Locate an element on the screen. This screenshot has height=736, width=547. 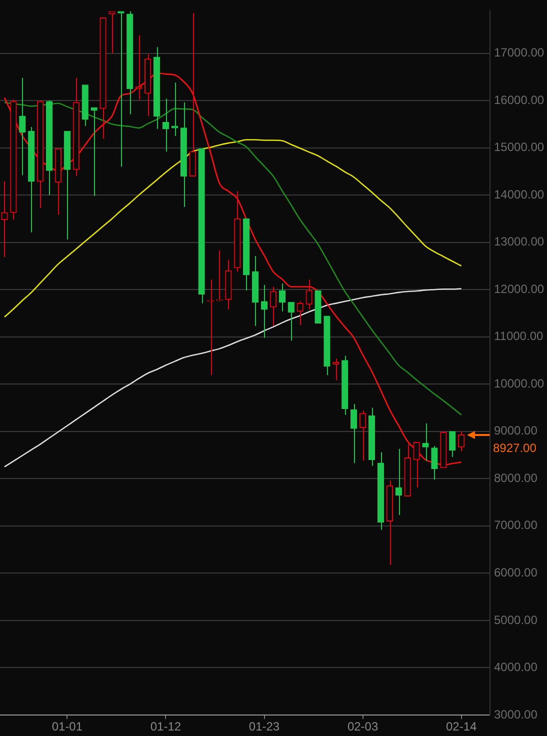
y-tick-label: 13000.00 is located at coordinates (519, 241).